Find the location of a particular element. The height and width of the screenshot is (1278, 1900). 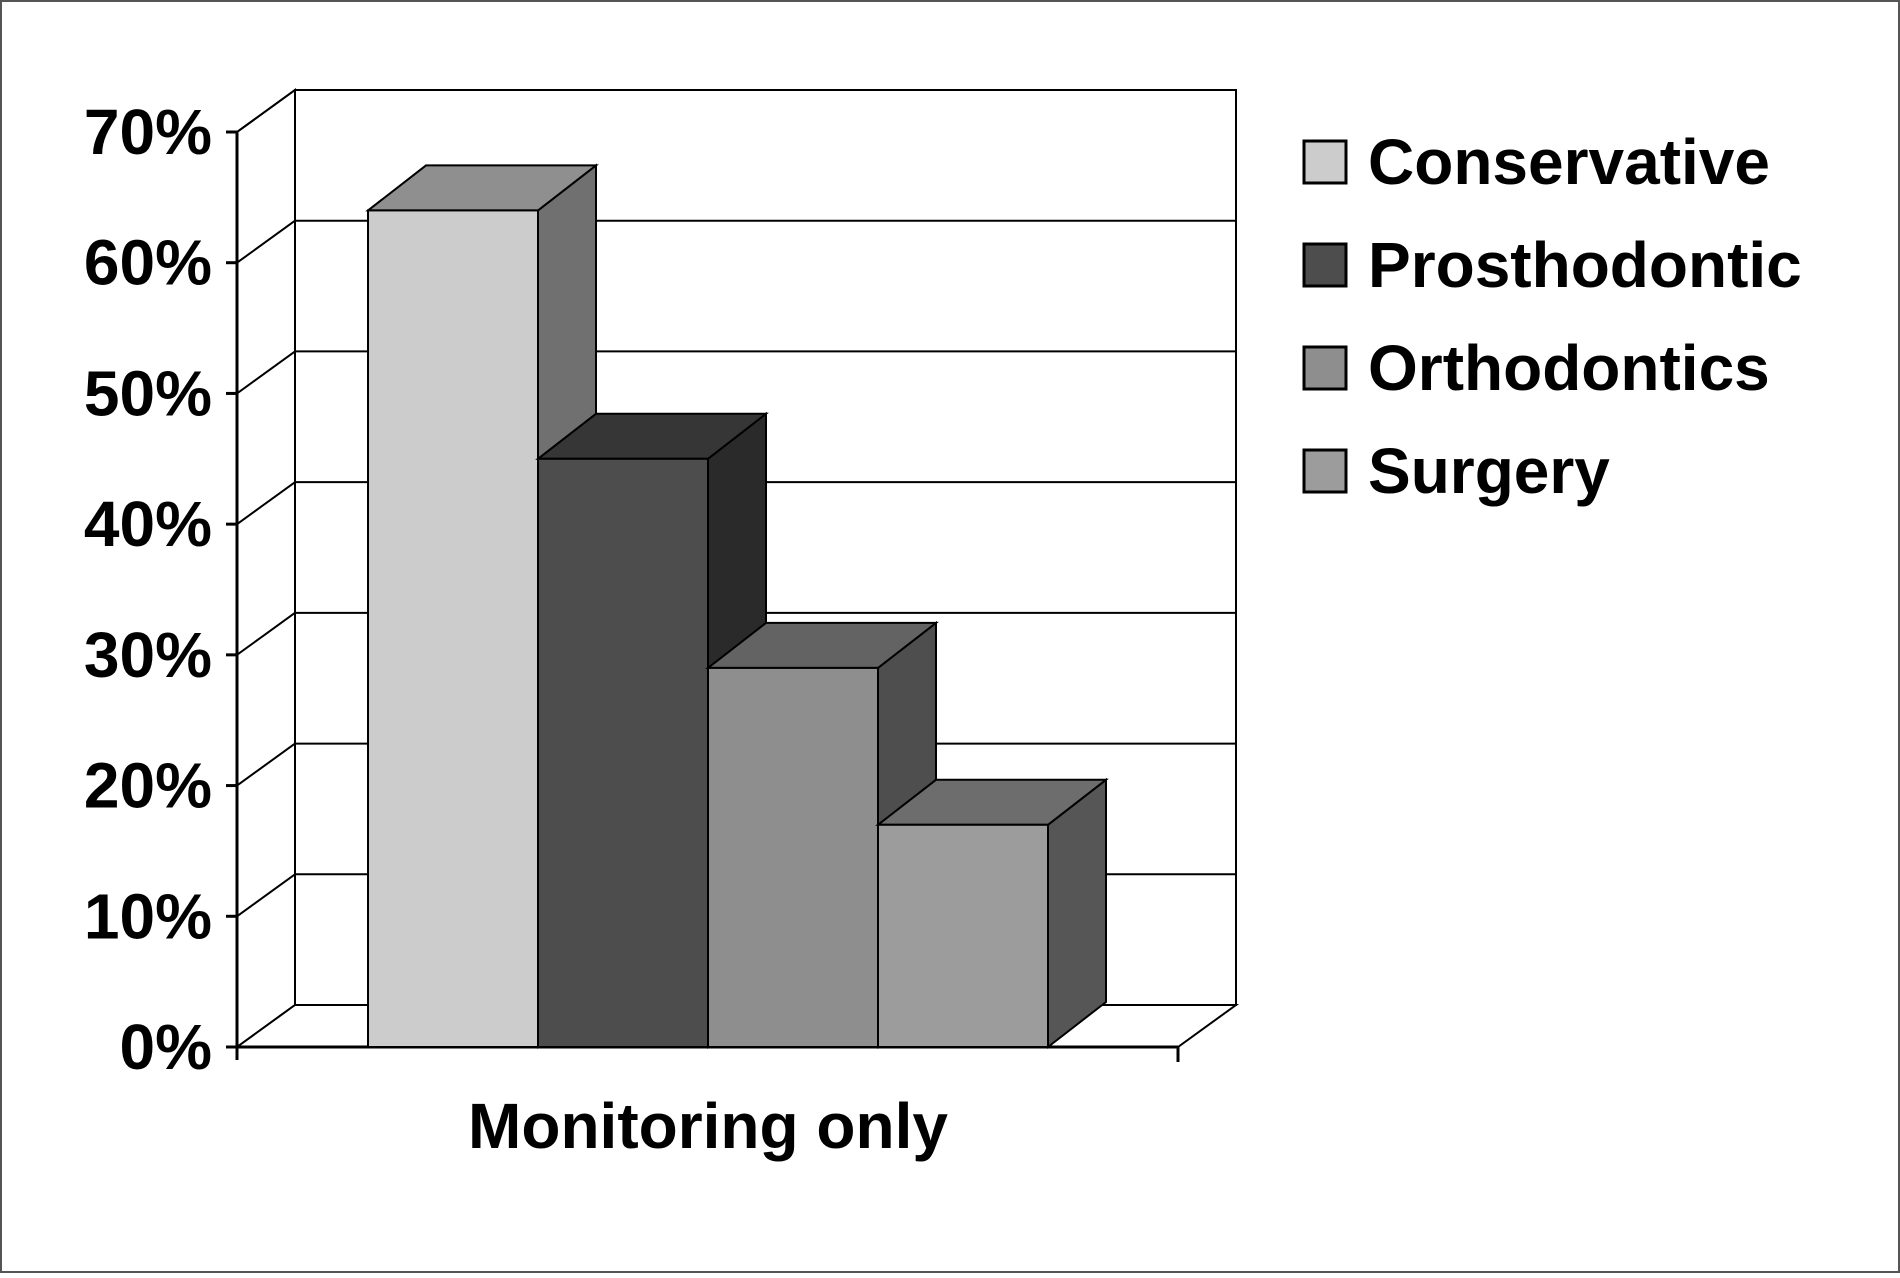

y-tick-label: 10% is located at coordinates (148, 916).